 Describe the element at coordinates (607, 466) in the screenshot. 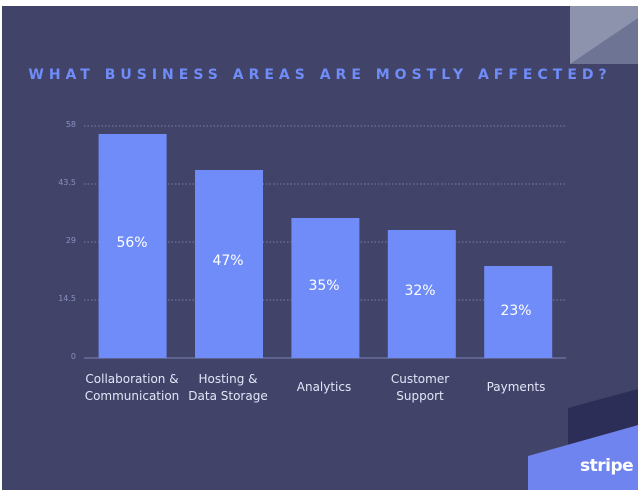

I see `stripe-logo: stripe` at that location.